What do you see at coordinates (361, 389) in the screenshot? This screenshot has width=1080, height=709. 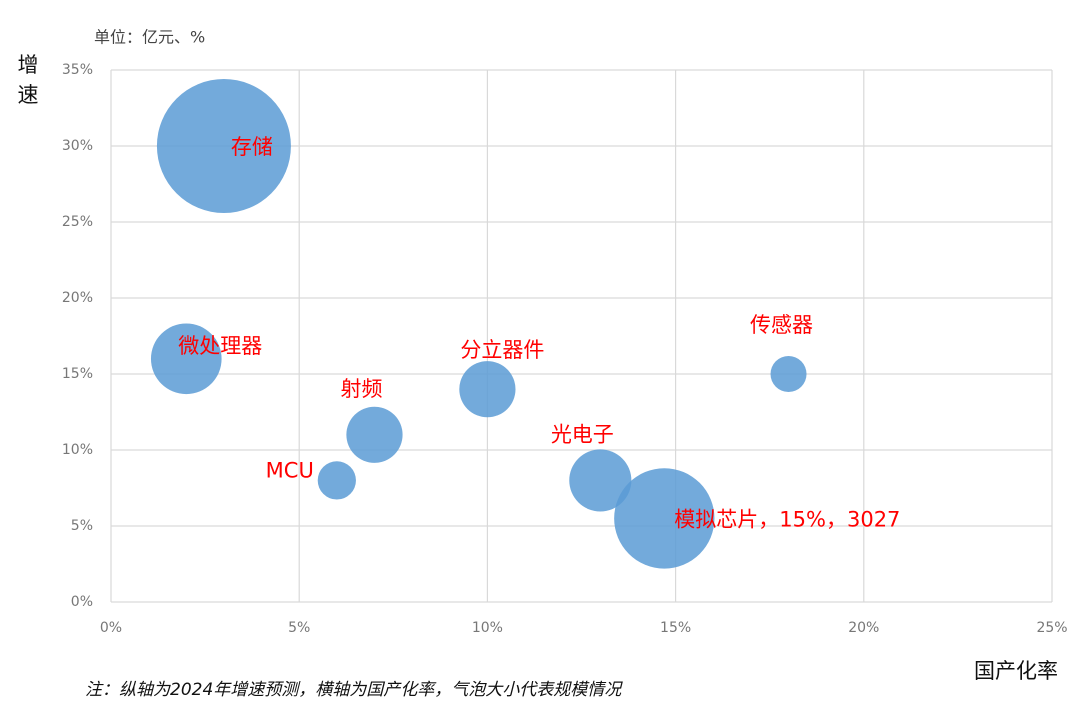 I see `data-label: 射频` at bounding box center [361, 389].